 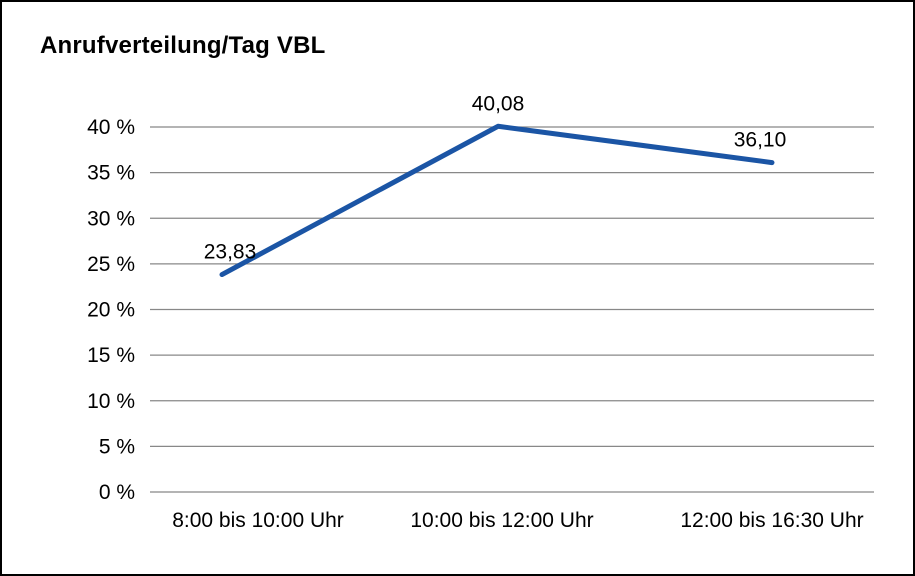 I want to click on data-point-label: 36,10, so click(x=760, y=140).